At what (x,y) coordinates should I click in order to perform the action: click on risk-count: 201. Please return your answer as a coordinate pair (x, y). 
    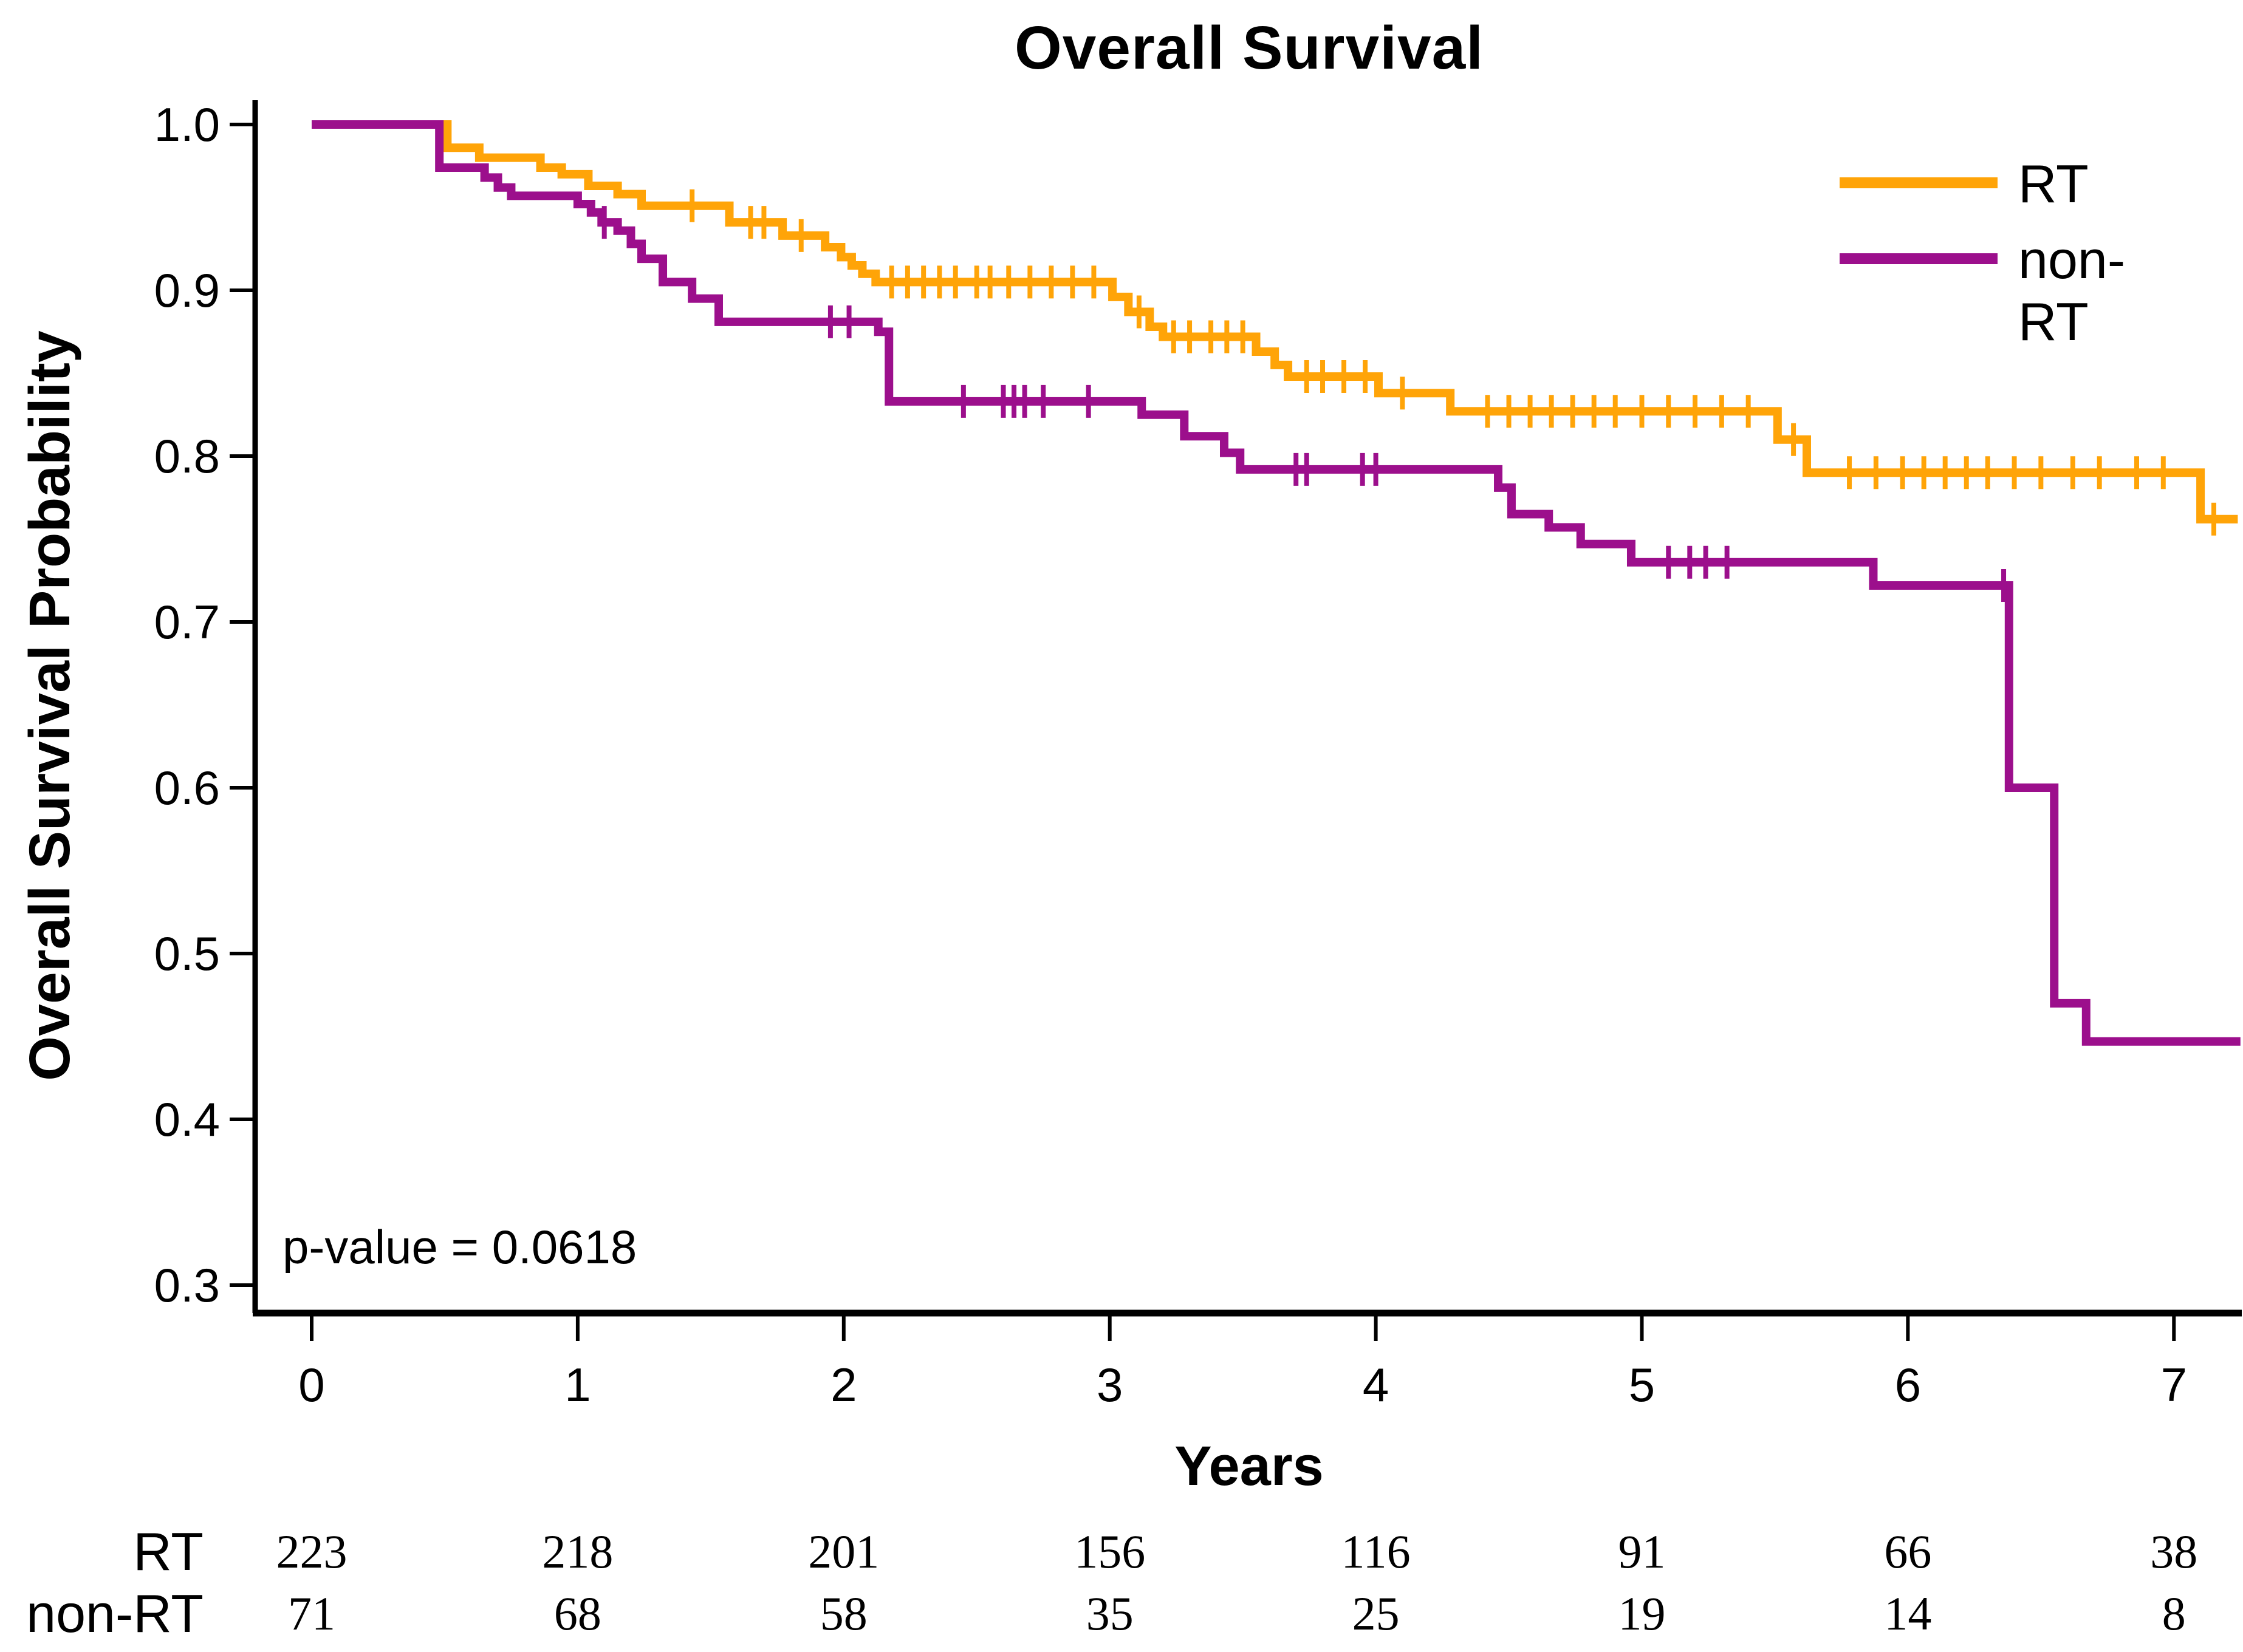
    Looking at the image, I should click on (844, 1551).